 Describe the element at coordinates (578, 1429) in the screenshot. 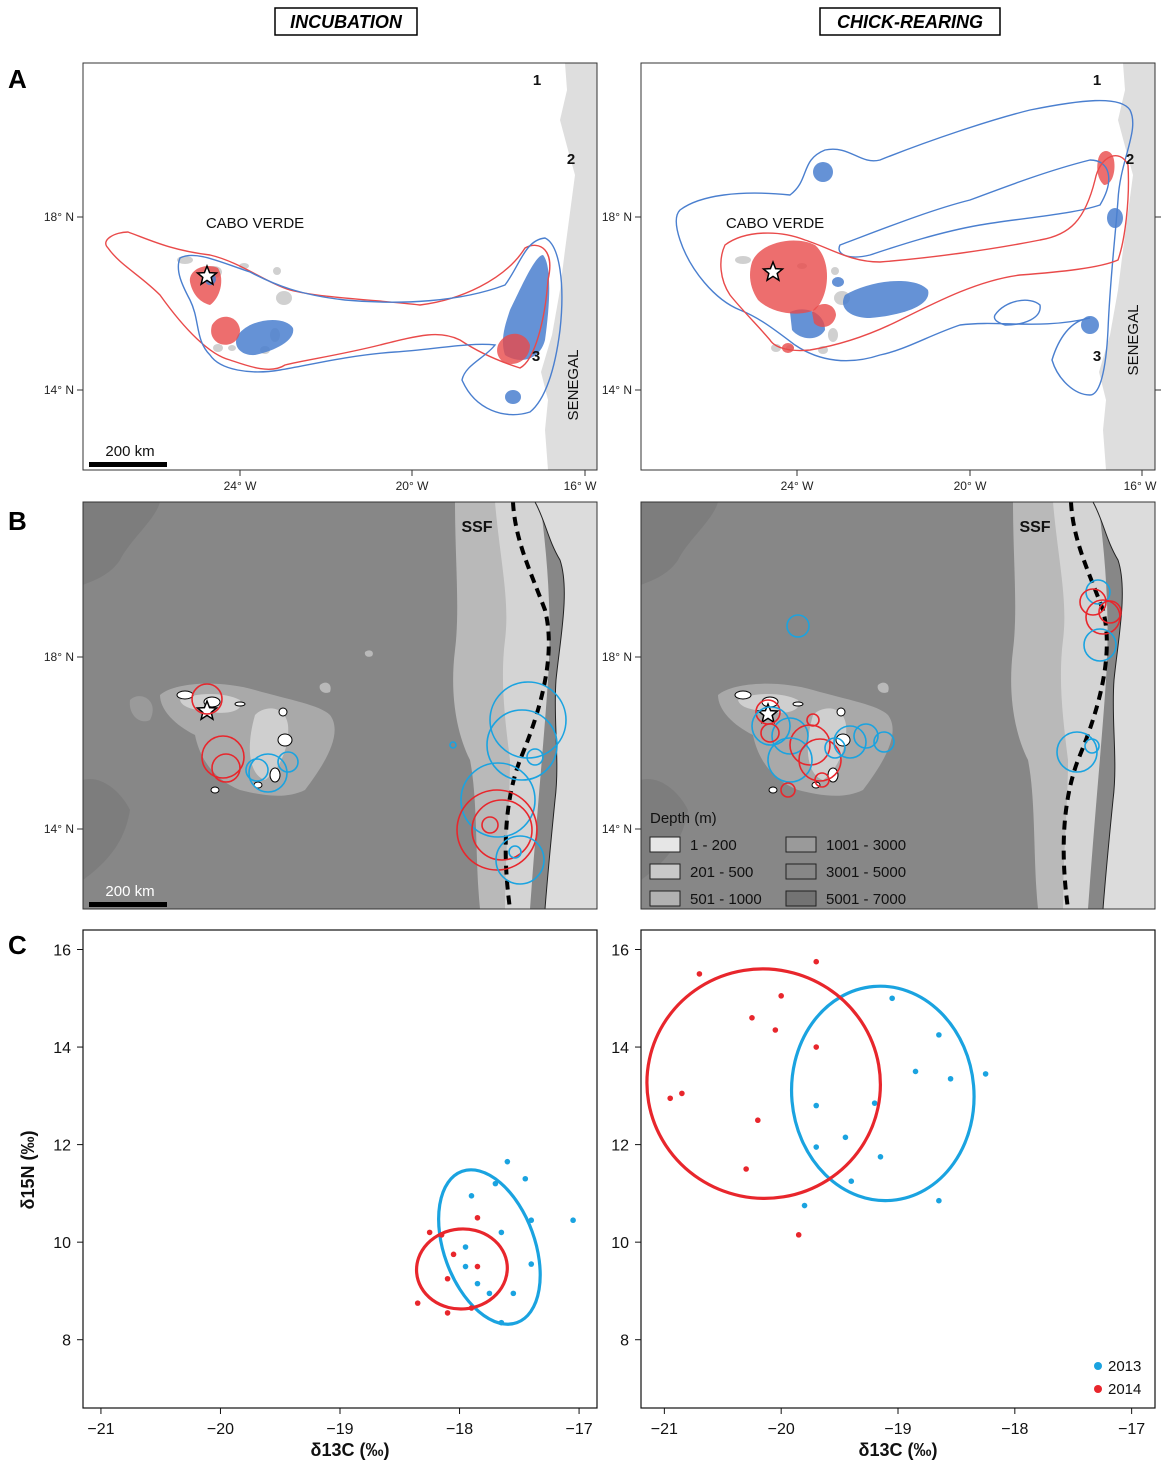

I see `x-tick-label: −17` at that location.